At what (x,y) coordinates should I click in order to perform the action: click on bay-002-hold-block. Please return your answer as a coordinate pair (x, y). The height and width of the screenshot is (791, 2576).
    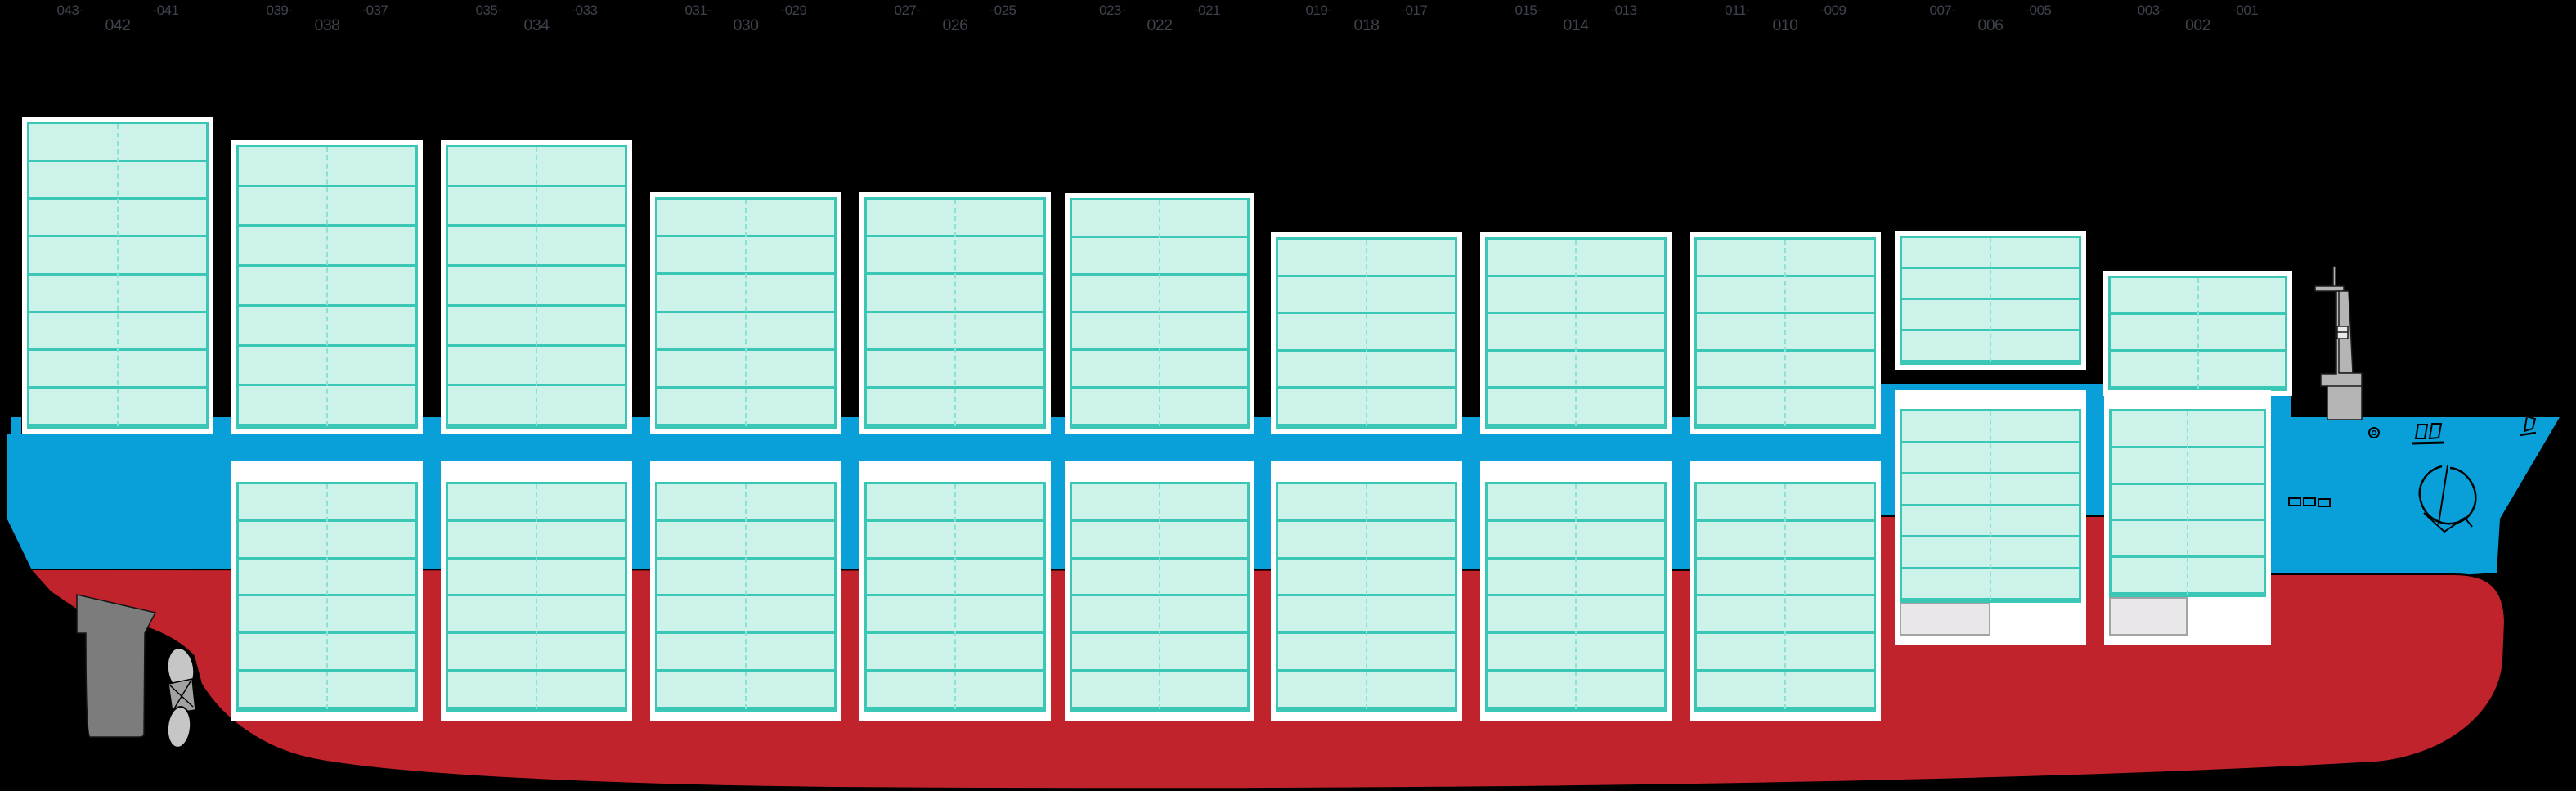
    Looking at the image, I should click on (2188, 517).